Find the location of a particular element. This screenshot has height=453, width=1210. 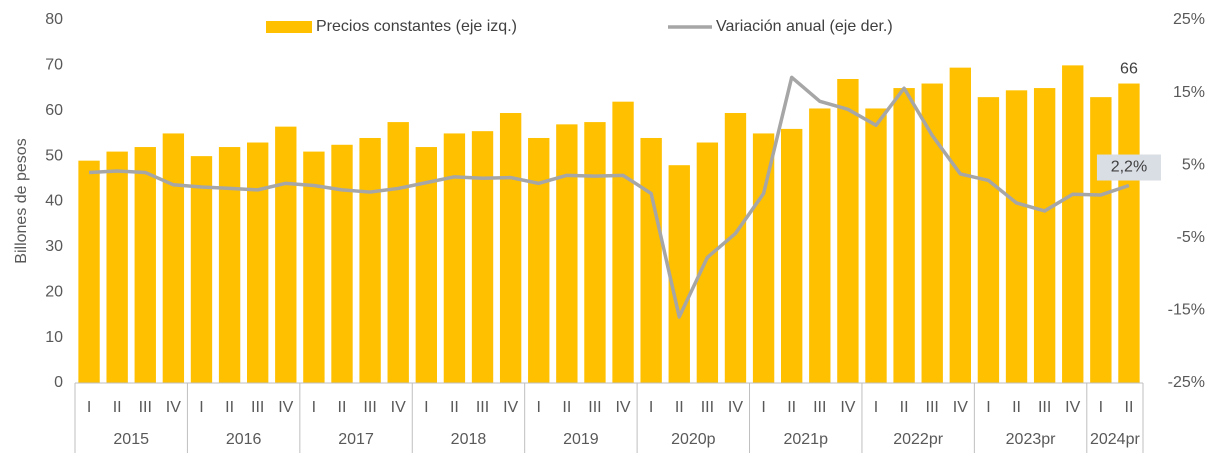

y-tick-label: 60 is located at coordinates (54, 110).